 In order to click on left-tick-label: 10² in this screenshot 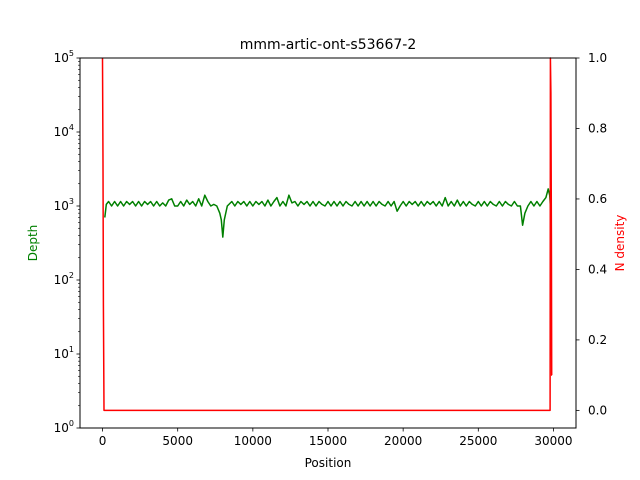, I will do `click(64, 279)`.